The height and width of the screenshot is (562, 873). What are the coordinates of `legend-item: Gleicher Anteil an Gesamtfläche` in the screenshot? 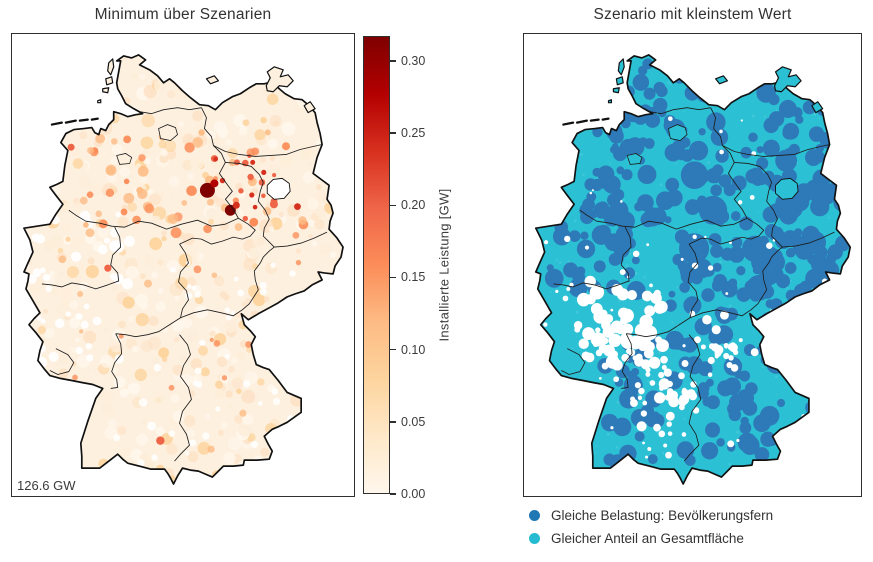 It's located at (651, 538).